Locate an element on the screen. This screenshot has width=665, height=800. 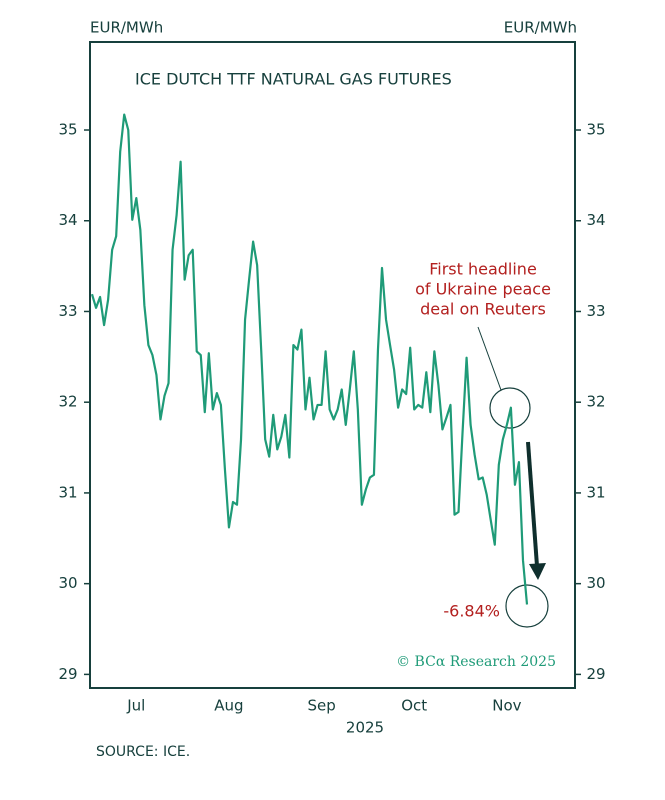
y-tick-label: 32 is located at coordinates (67, 402).